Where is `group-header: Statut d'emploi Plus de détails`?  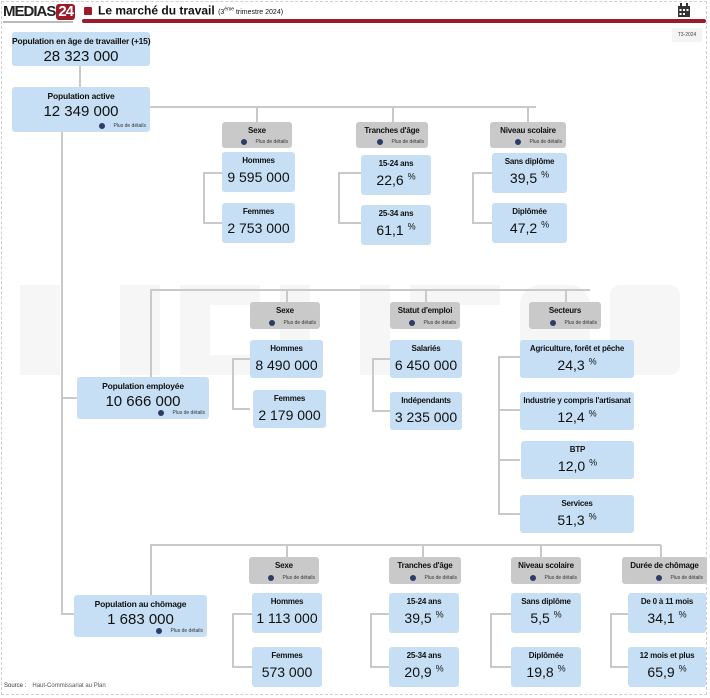 group-header: Statut d'emploi Plus de détails is located at coordinates (425, 315).